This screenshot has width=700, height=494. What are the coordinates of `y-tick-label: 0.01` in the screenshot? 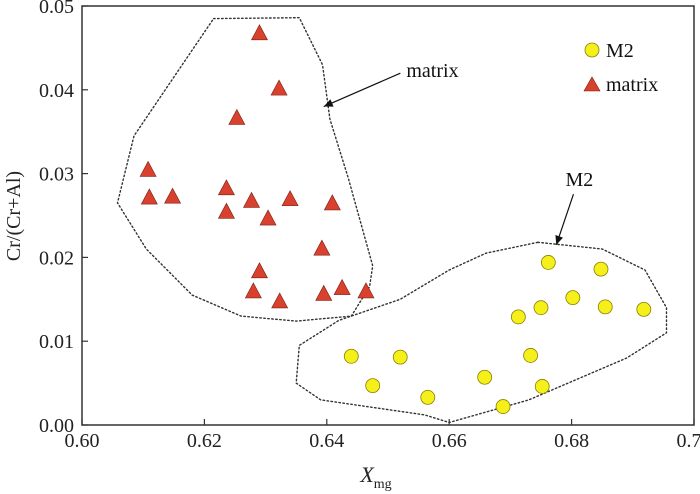 It's located at (56, 342).